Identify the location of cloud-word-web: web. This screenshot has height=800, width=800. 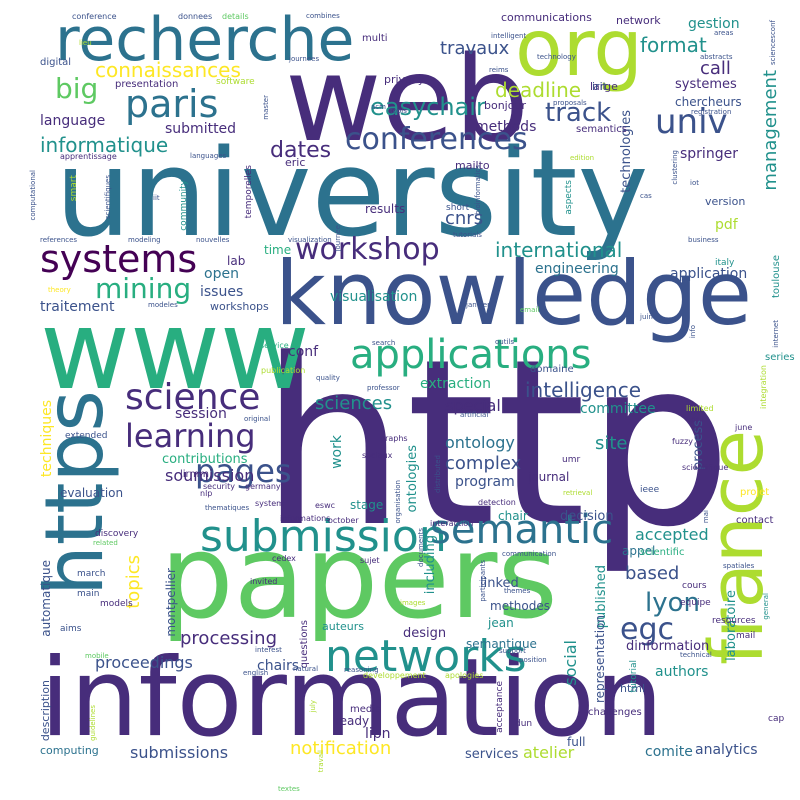
(407, 99).